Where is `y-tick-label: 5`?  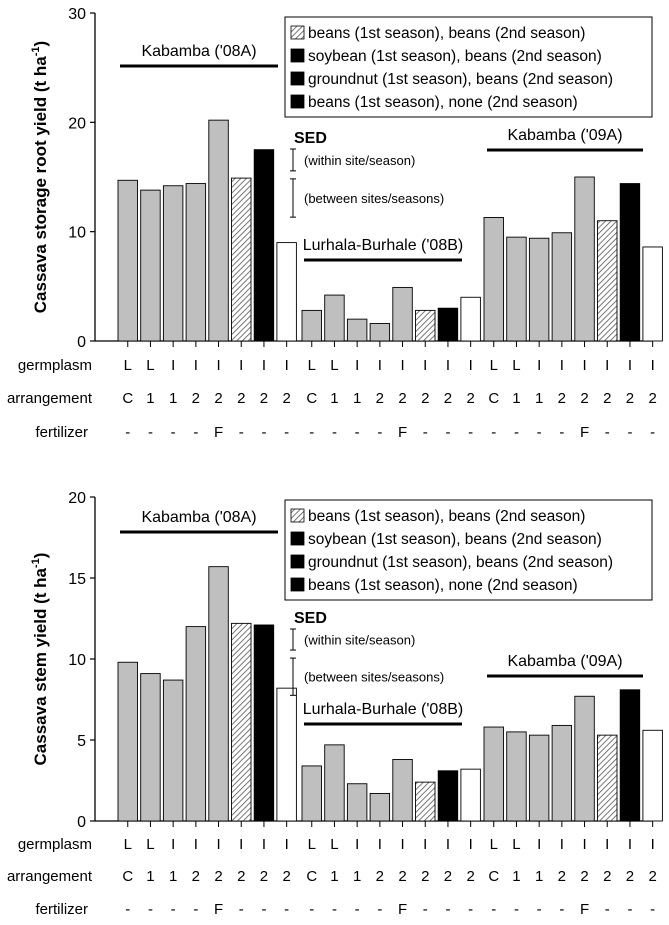
y-tick-label: 5 is located at coordinates (81, 741).